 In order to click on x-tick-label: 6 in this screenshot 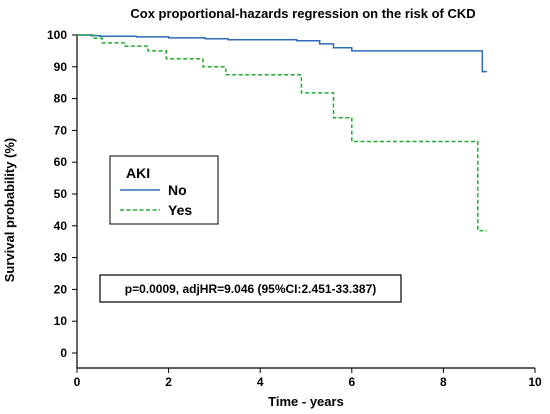, I will do `click(351, 382)`.